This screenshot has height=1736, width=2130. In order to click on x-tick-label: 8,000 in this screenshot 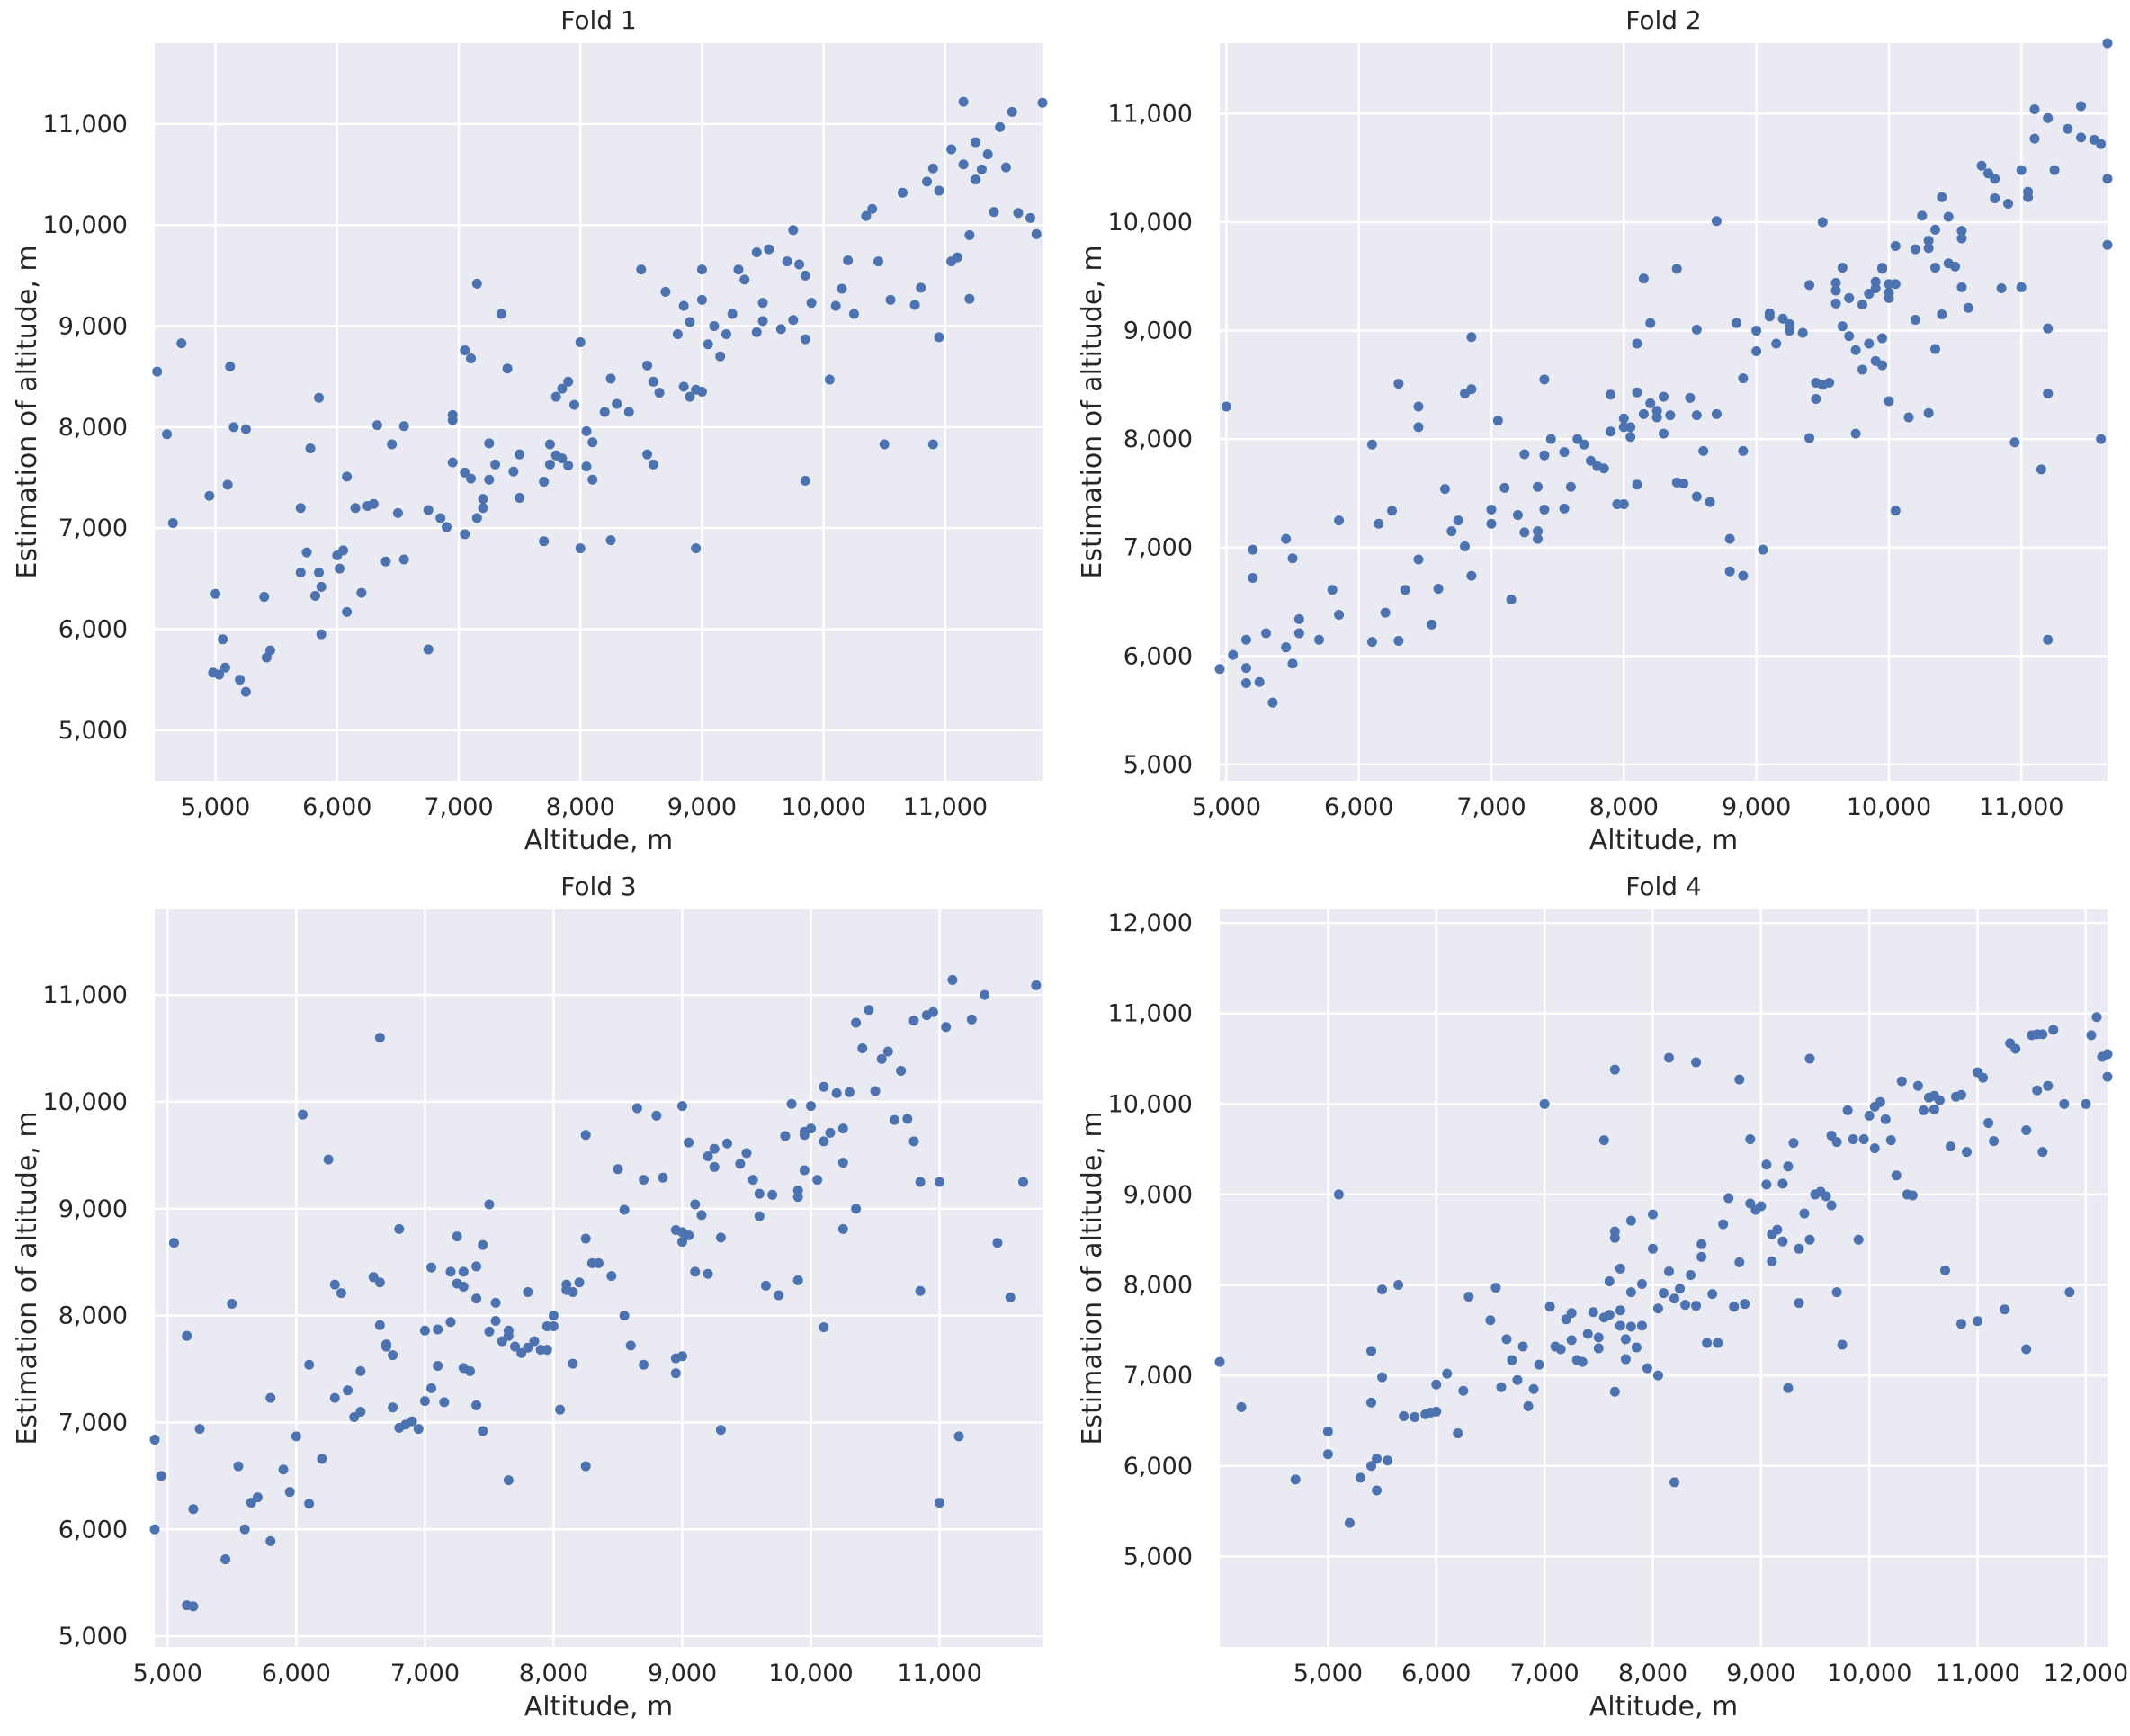, I will do `click(553, 1673)`.